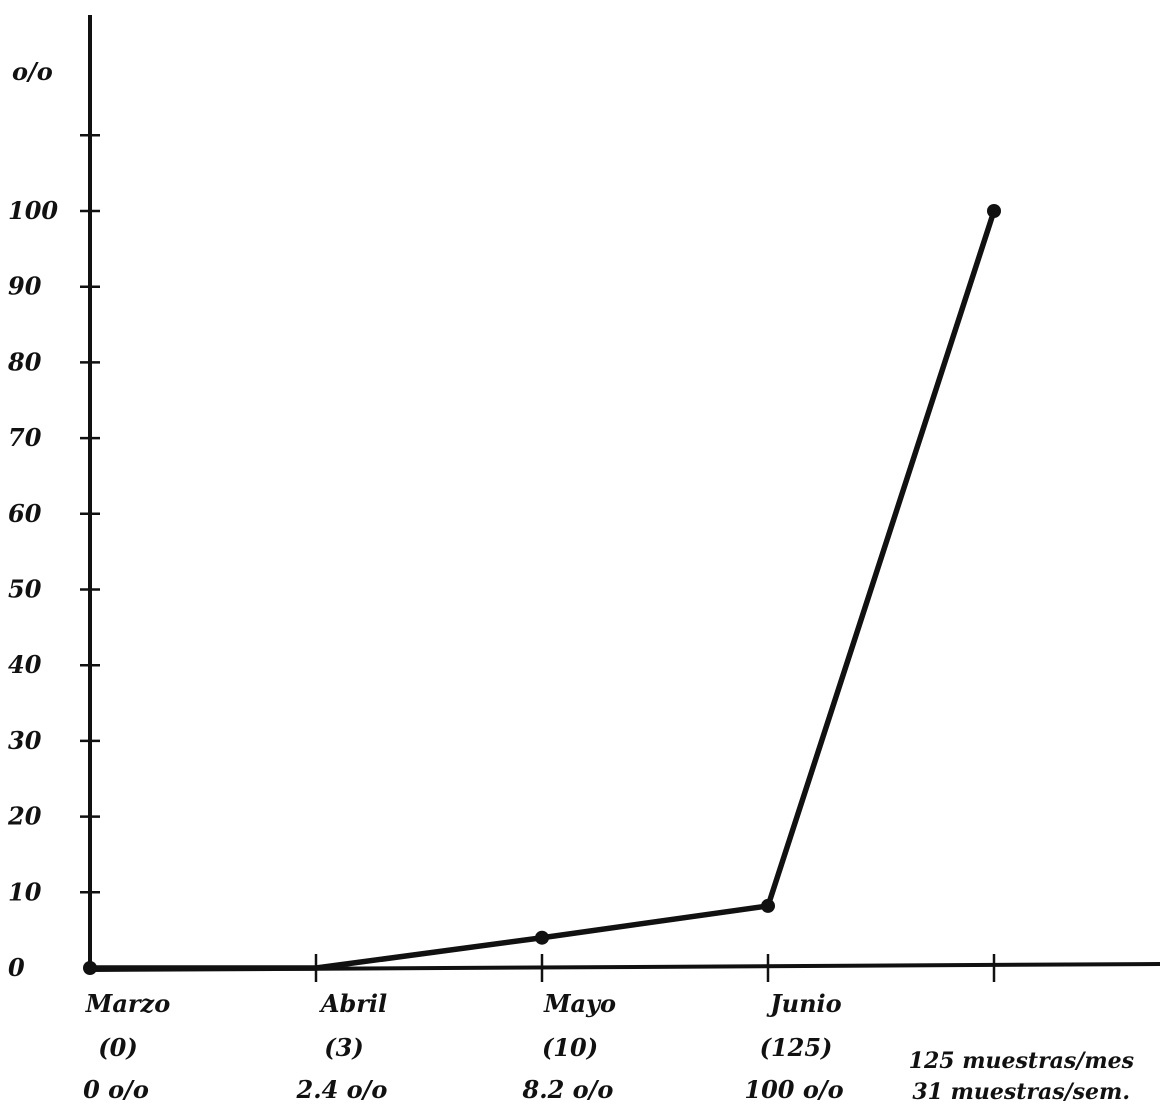  Describe the element at coordinates (53, 558) in the screenshot. I see `y-axis-ticks: 0 10 20 30 40 50 60 70 80 90 100` at that location.